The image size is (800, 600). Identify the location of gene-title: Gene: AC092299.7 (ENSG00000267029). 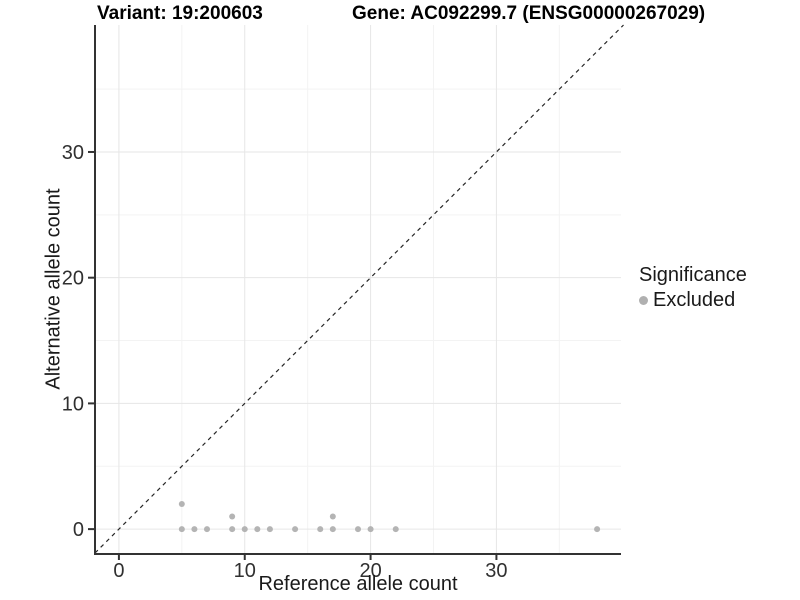
(529, 13).